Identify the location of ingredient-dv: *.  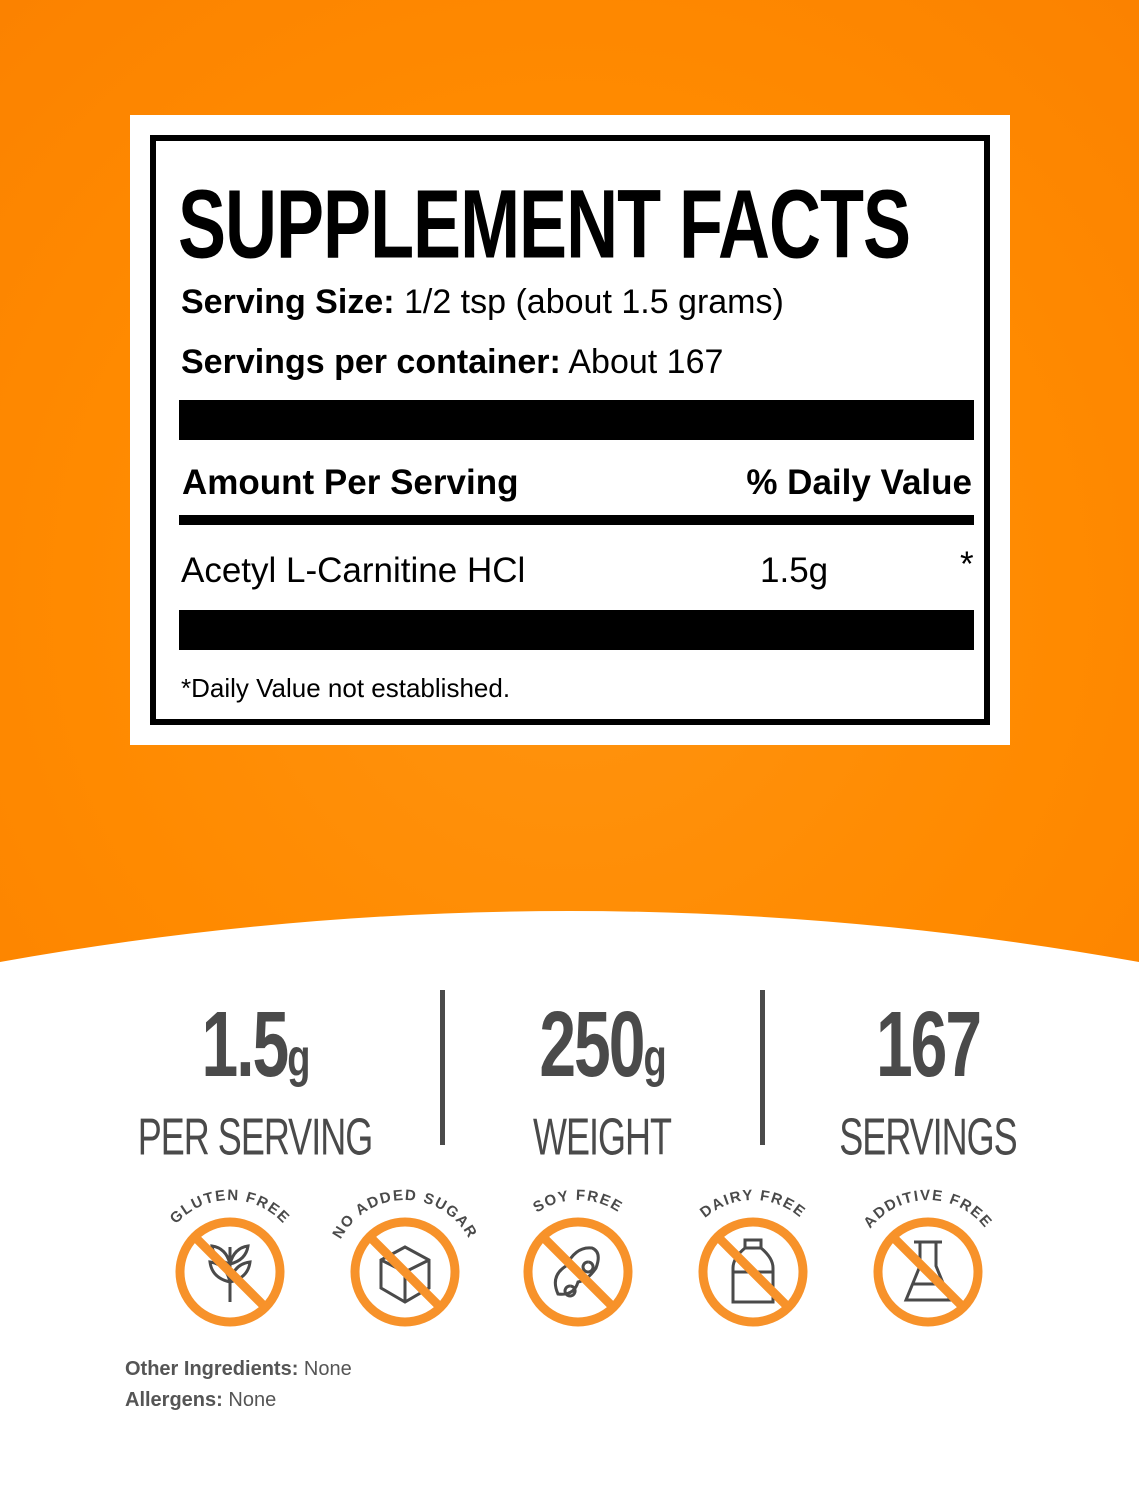
(967, 564).